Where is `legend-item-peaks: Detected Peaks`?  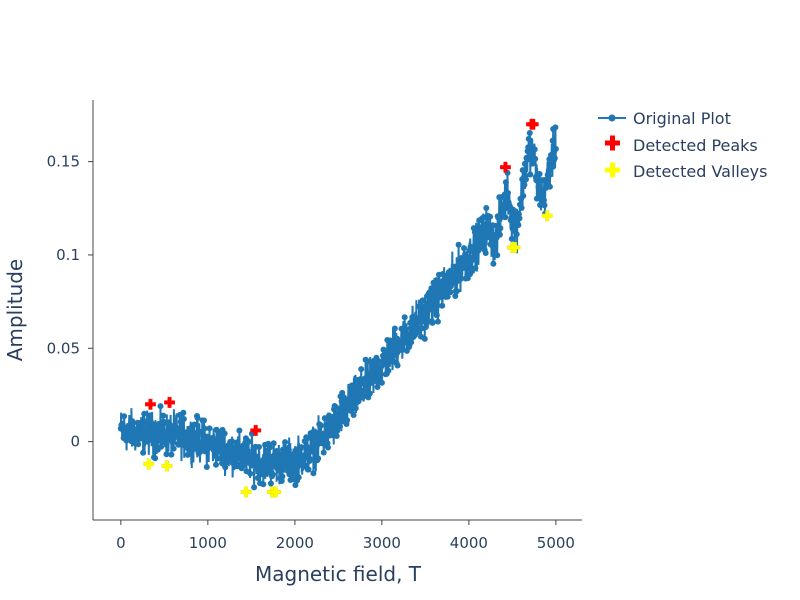 legend-item-peaks: Detected Peaks is located at coordinates (681, 145).